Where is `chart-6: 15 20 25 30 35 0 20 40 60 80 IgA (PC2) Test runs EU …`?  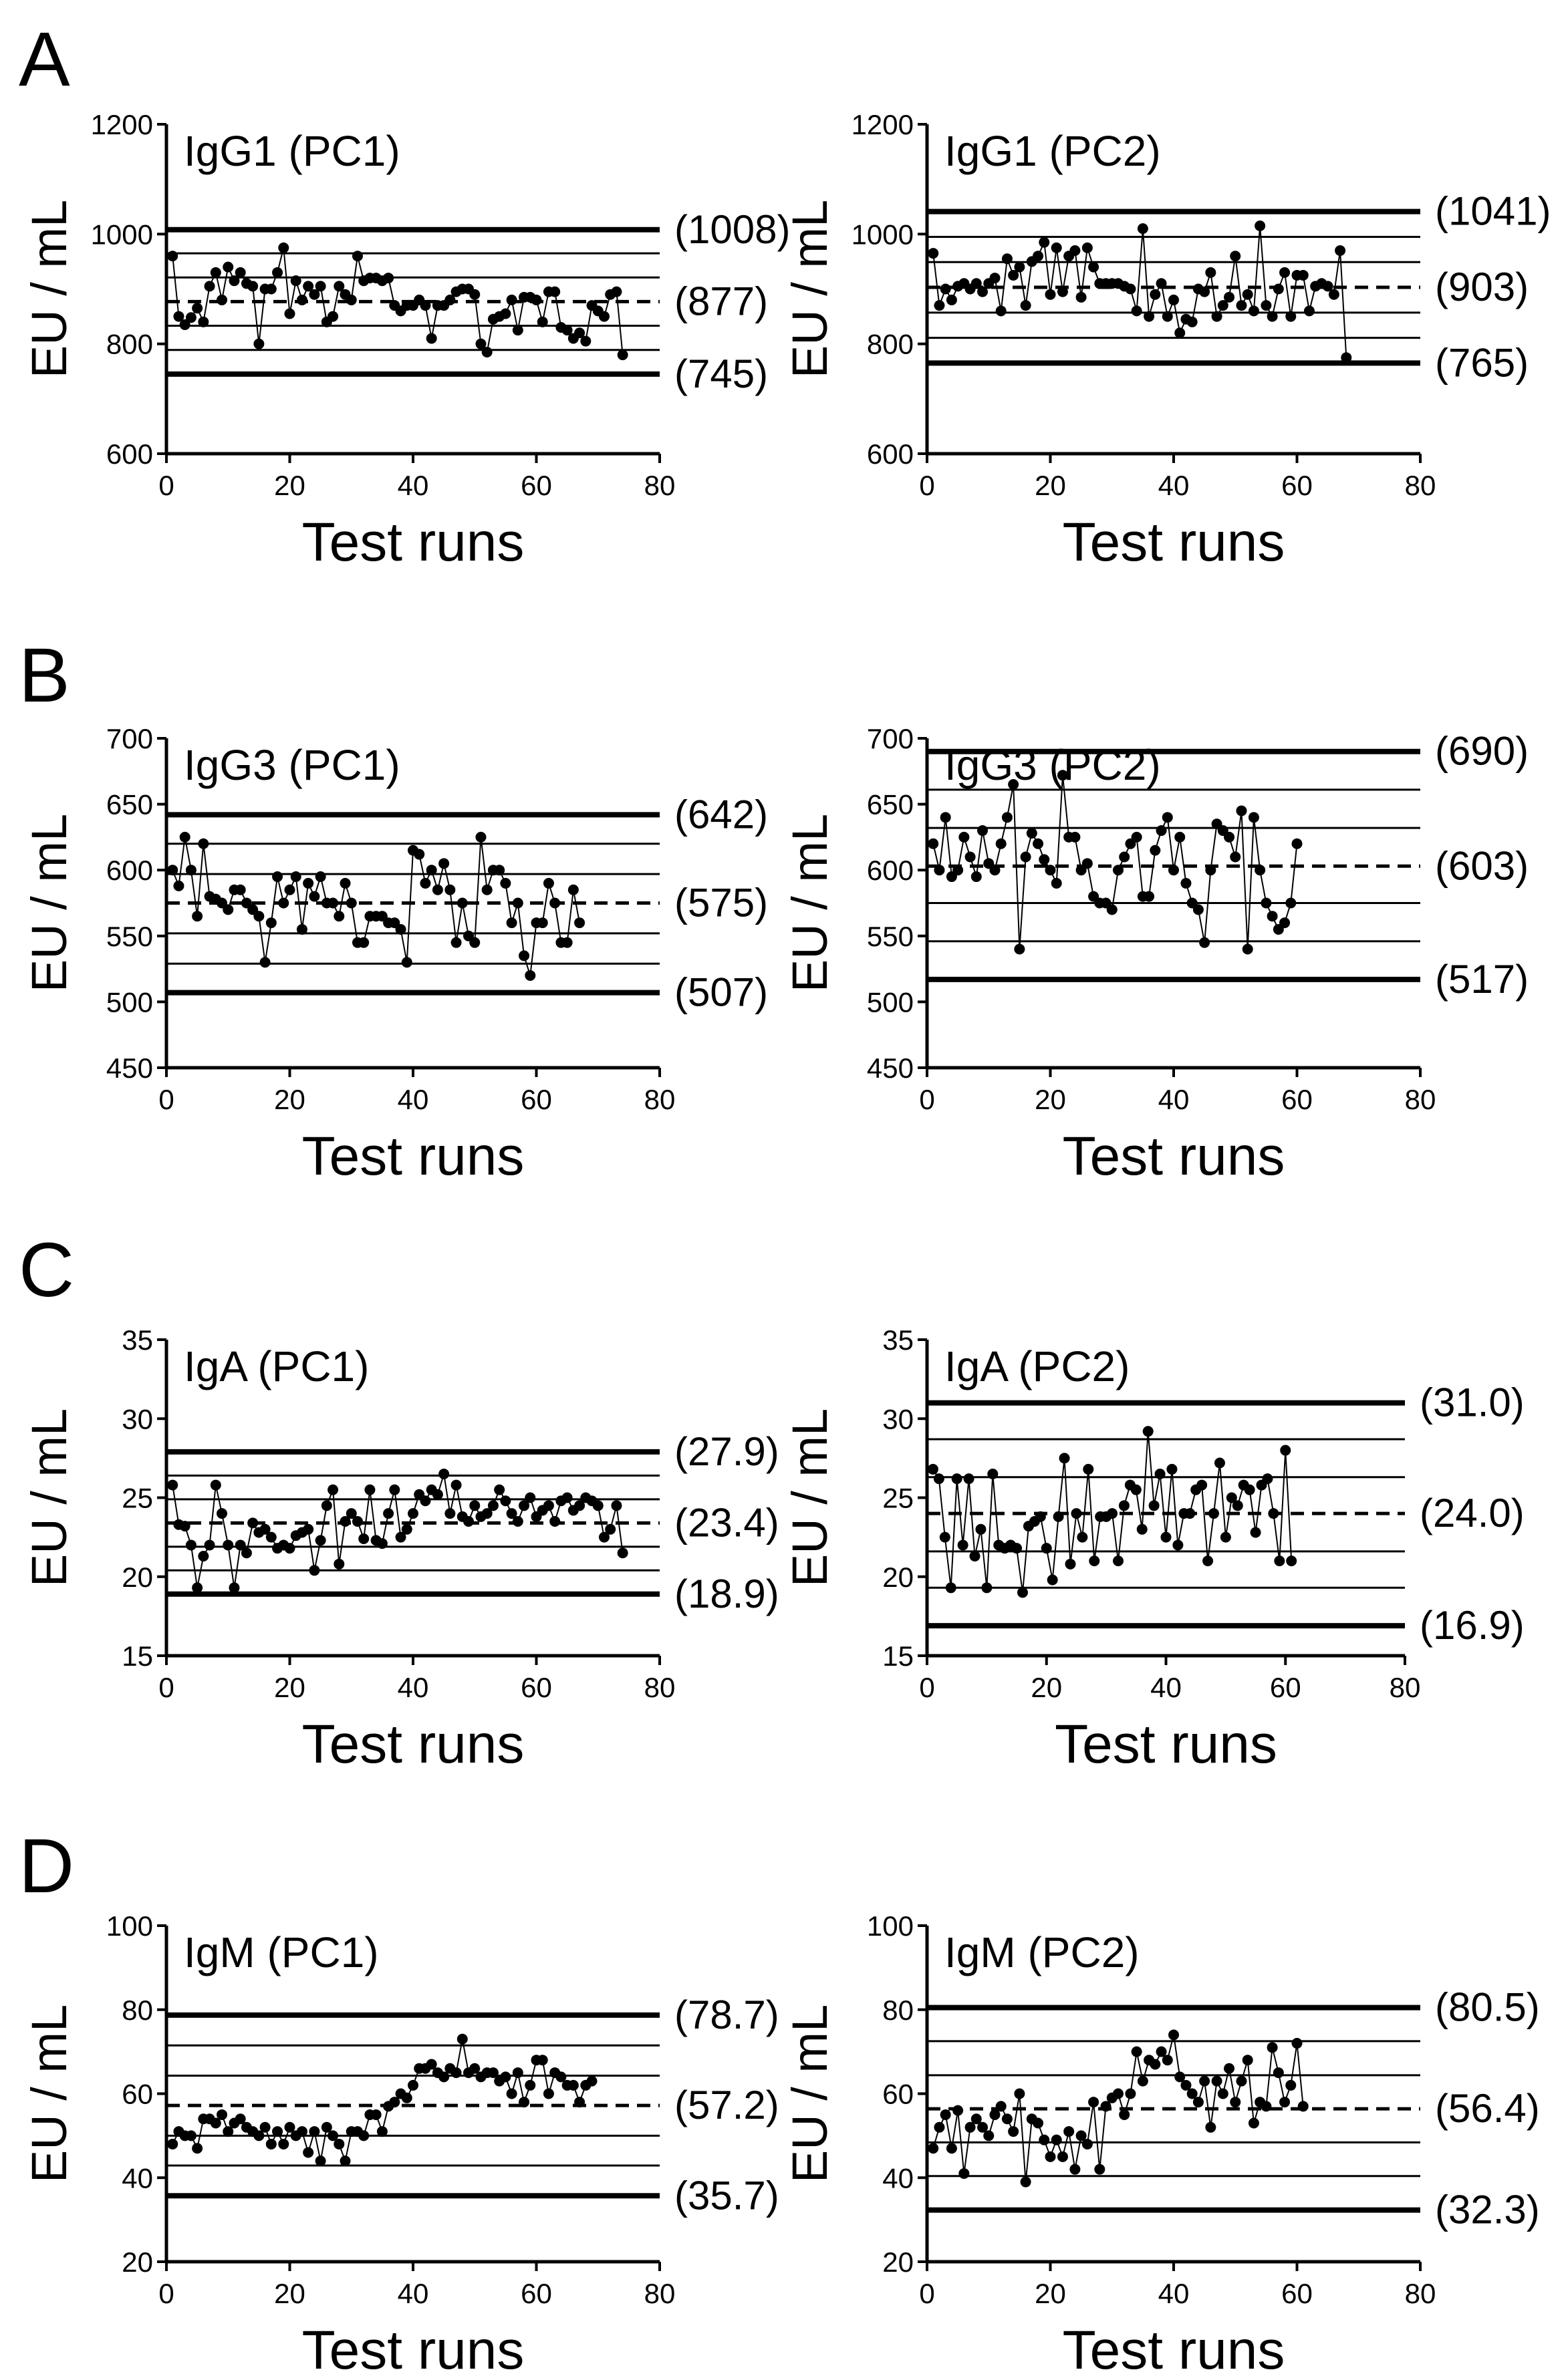
chart-6: 15 20 25 30 35 0 20 40 60 80 IgA (PC2) Test runs EU … is located at coordinates (1153, 1549).